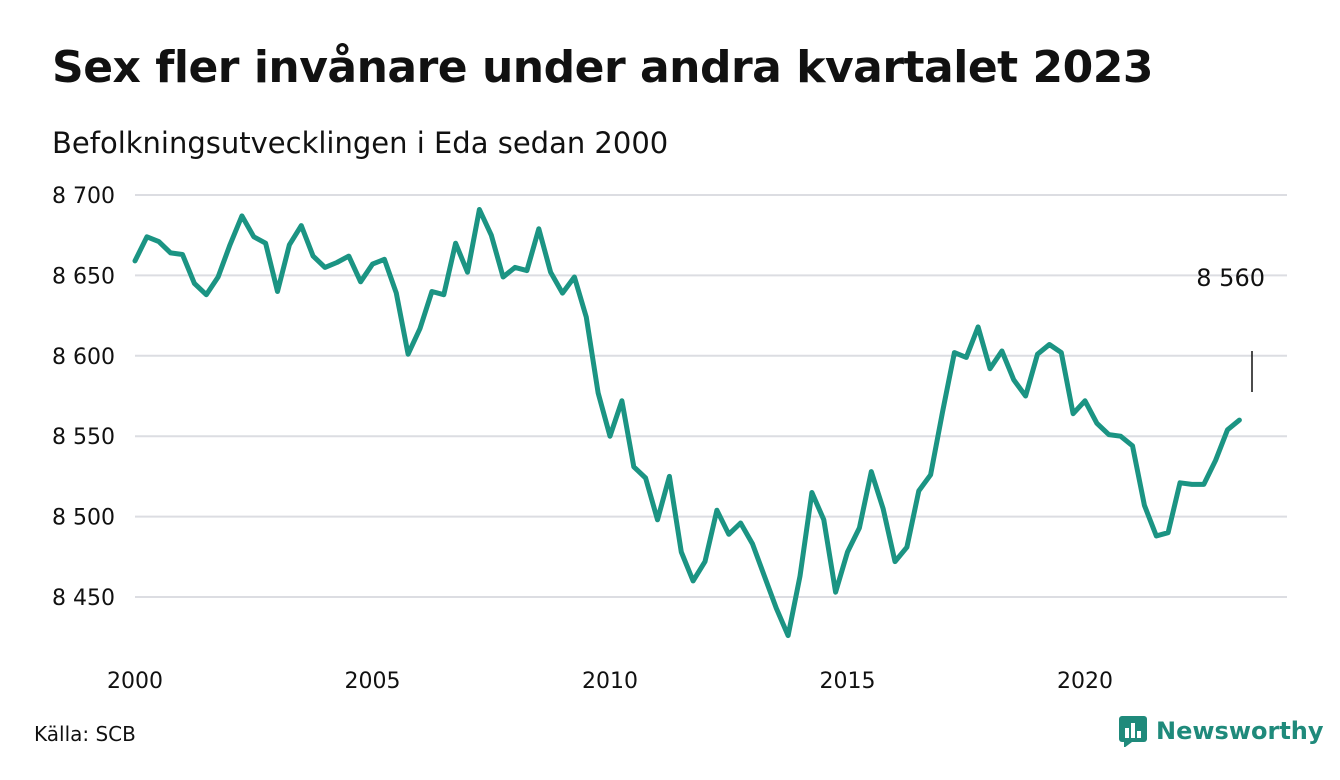 The height and width of the screenshot is (780, 1340). What do you see at coordinates (1085, 681) in the screenshot?
I see `x-tick-label: 2020` at bounding box center [1085, 681].